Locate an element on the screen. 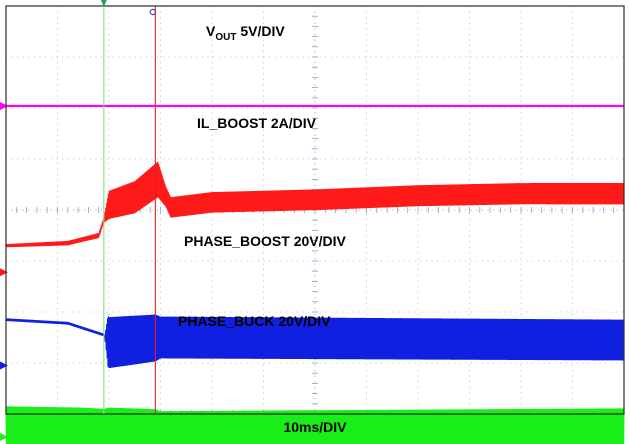 The width and height of the screenshot is (630, 444). phase-boost-trace-label: PHASE_BOOST 20V/DIV is located at coordinates (265, 241).